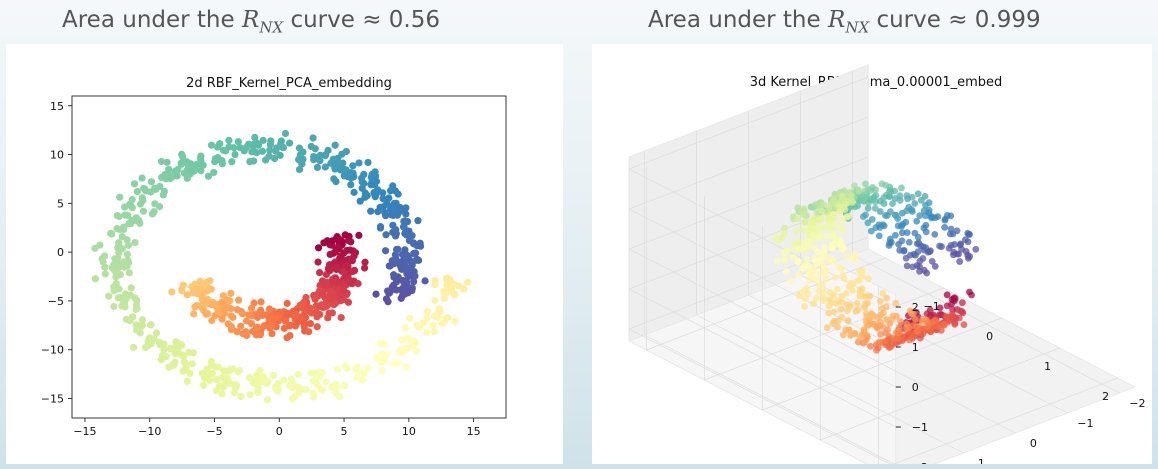  What do you see at coordinates (769, 399) in the screenshot?
I see `grid-line` at bounding box center [769, 399].